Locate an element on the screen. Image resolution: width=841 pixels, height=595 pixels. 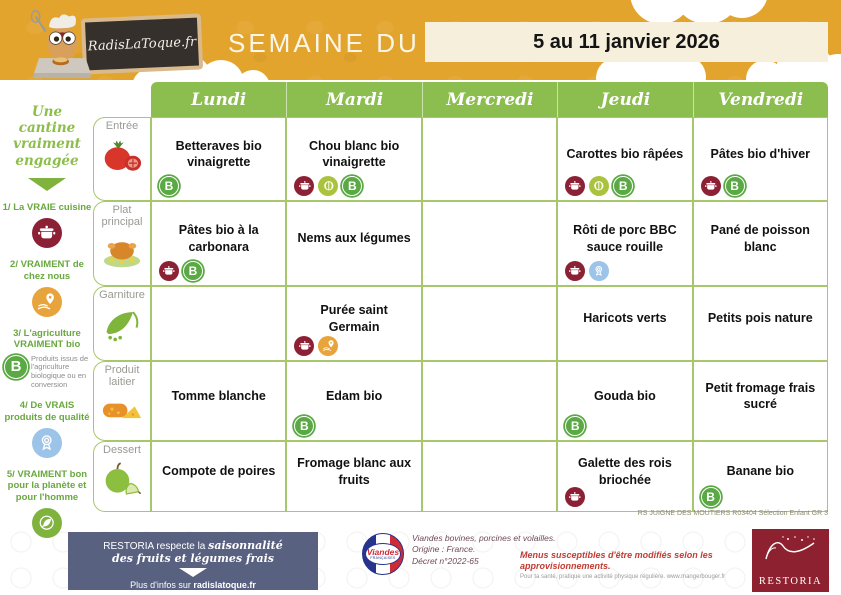
menu-cell-mardi-produit-laitier: Edam bio B is located at coordinates (354, 401).